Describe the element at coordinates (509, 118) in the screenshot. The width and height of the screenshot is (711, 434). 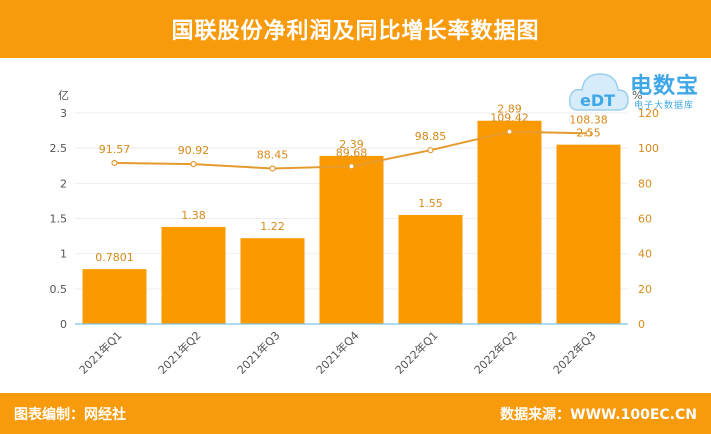
I see `line-value-label: 109.42` at that location.